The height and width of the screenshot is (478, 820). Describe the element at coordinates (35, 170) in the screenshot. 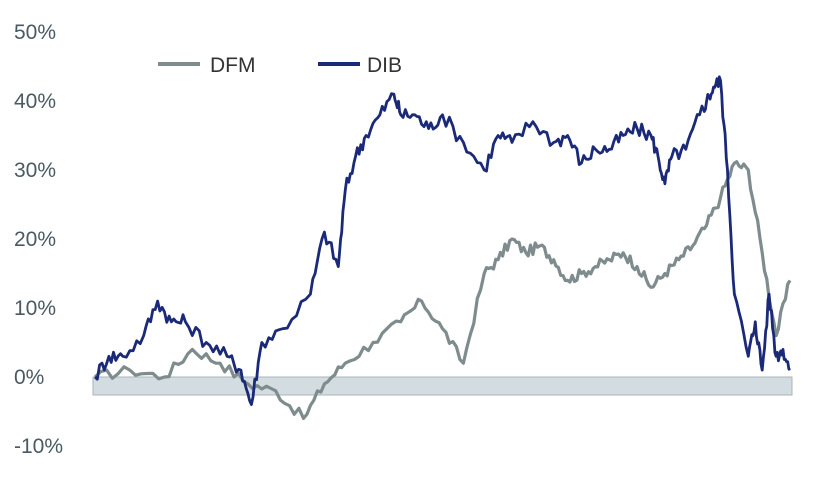

I see `y-tick-label: 30%` at that location.